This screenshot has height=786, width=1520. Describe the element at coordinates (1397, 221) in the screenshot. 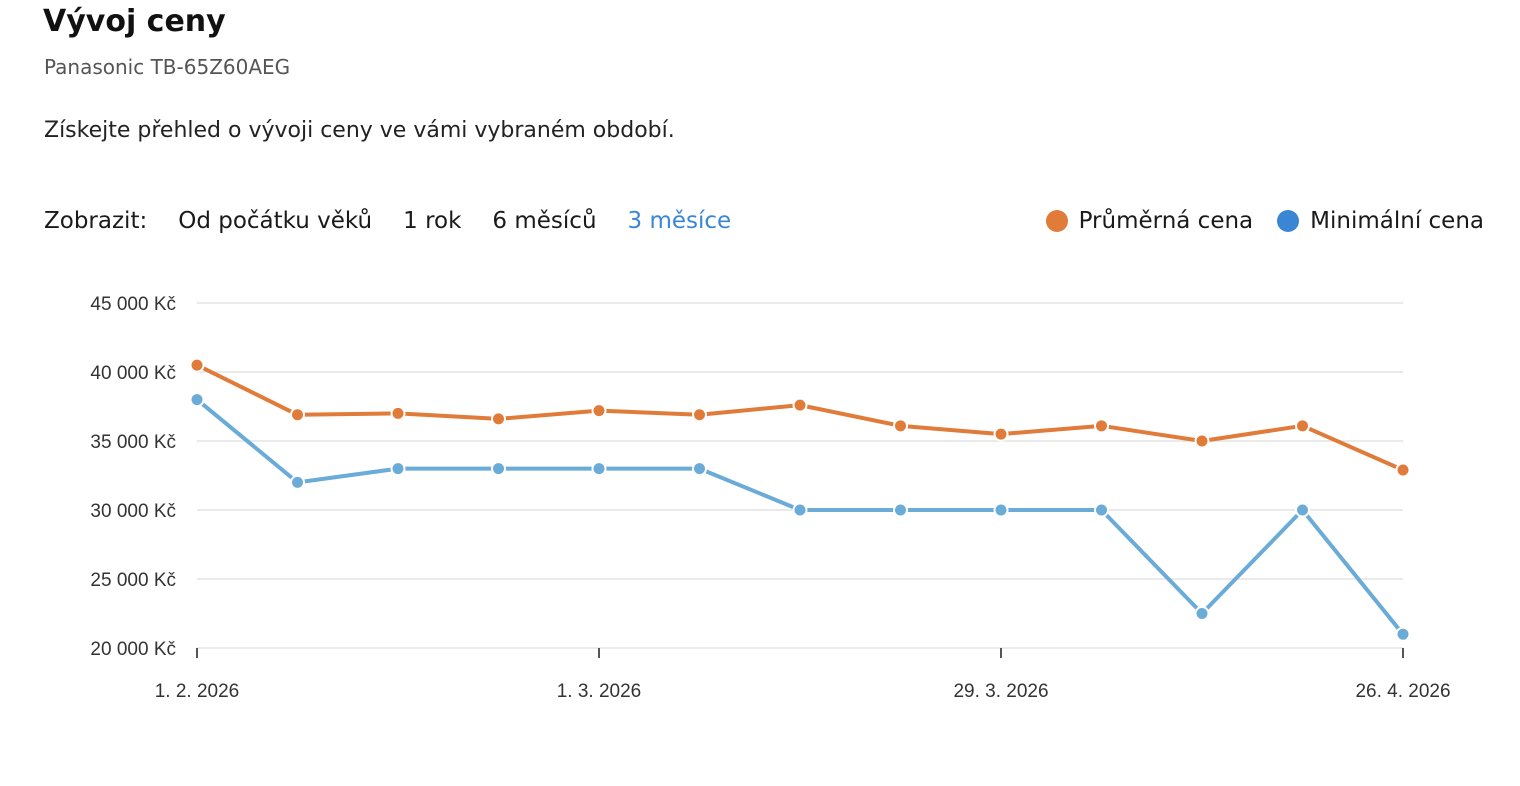

I see `legend-label-minimum-price: Minimální cena` at that location.